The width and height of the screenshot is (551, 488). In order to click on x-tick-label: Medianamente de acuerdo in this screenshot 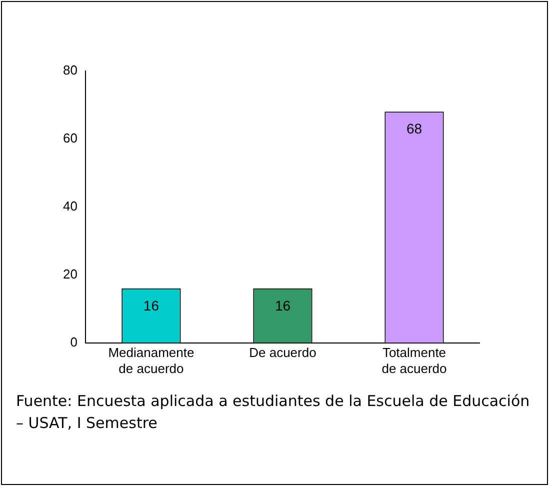, I will do `click(151, 360)`.